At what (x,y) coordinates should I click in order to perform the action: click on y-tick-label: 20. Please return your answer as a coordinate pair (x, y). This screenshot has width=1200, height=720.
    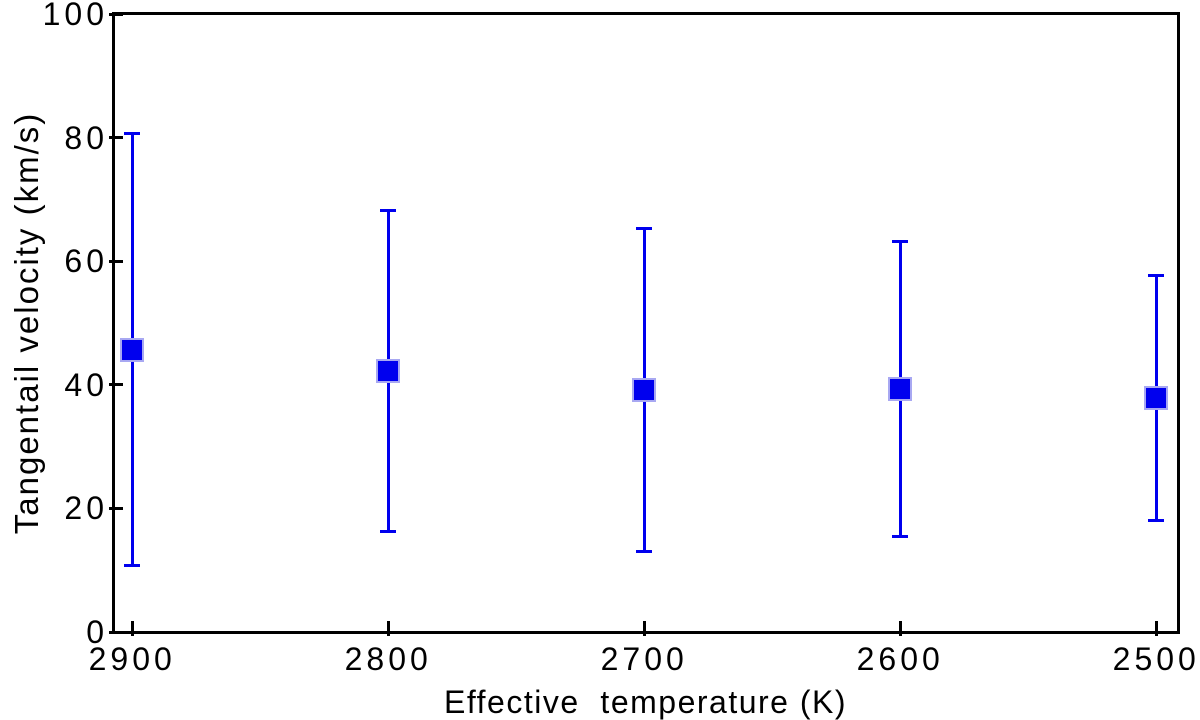
    Looking at the image, I should click on (86, 508).